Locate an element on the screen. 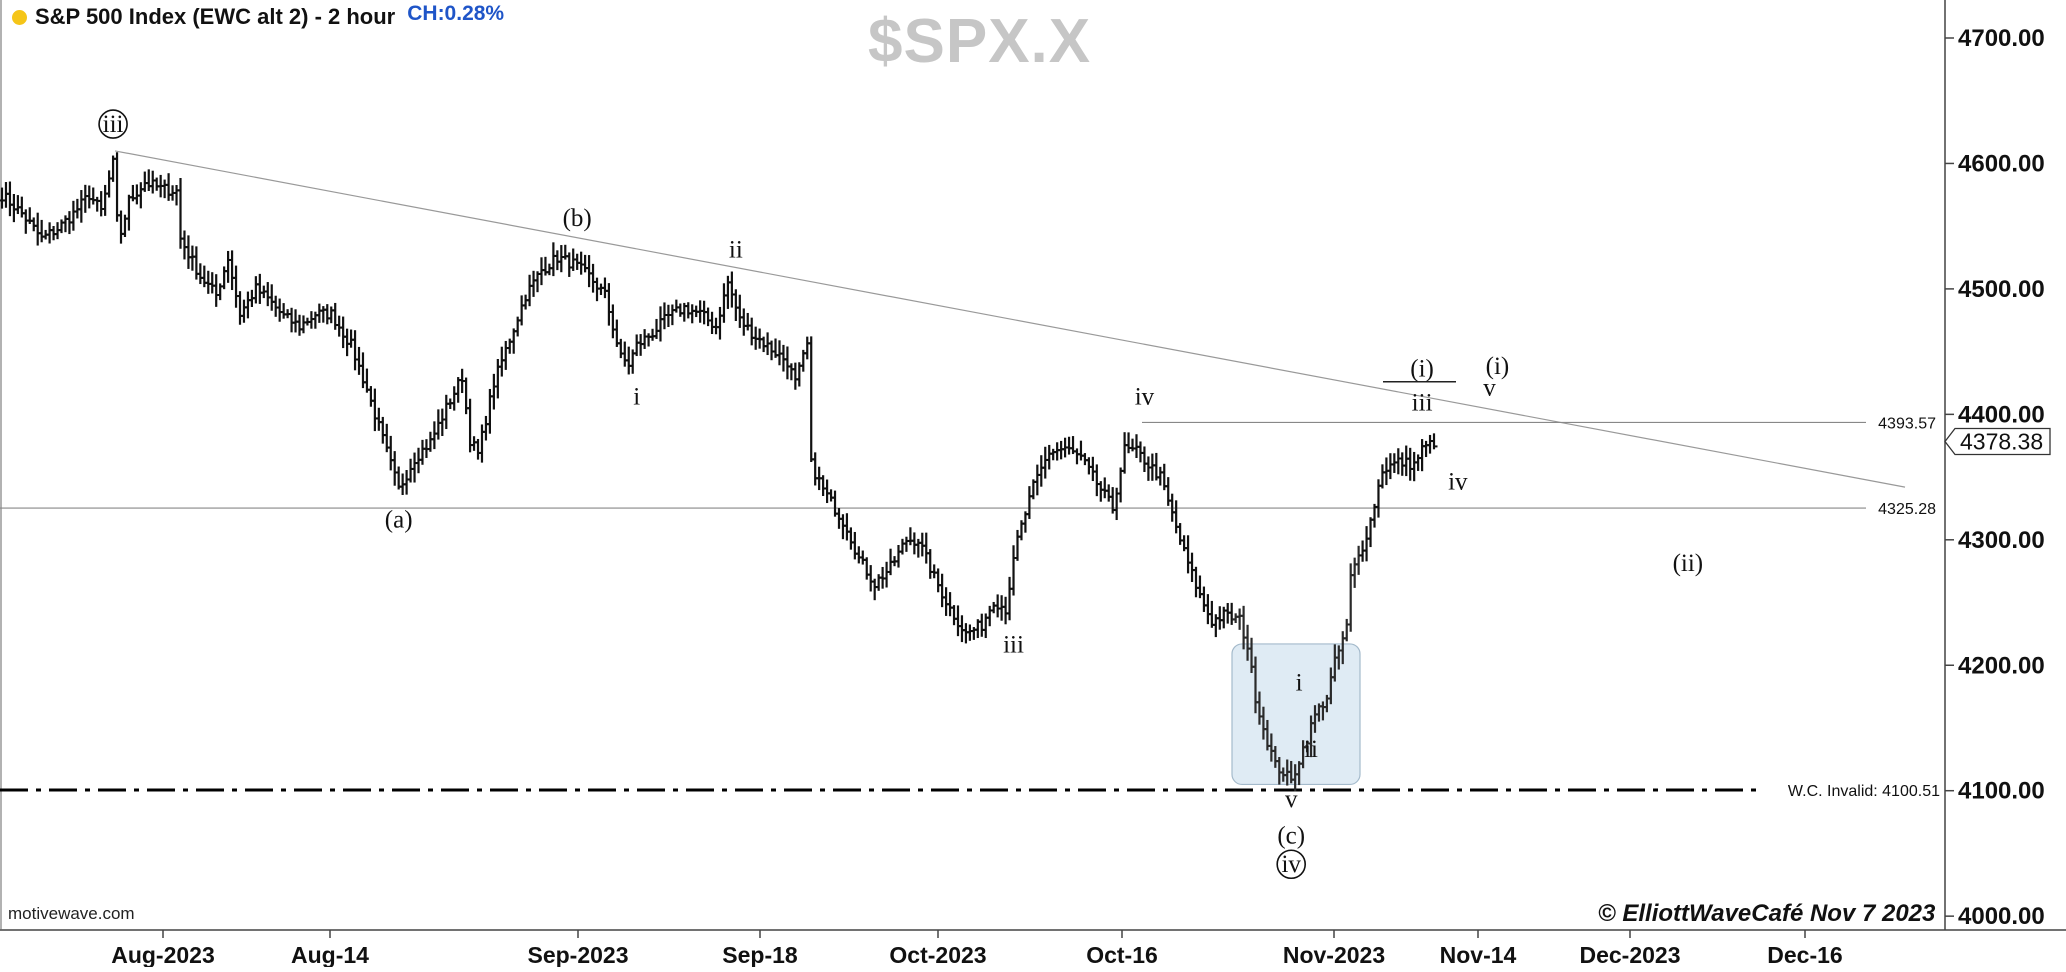  y-tick-label: 4100.00 is located at coordinates (2001, 791).